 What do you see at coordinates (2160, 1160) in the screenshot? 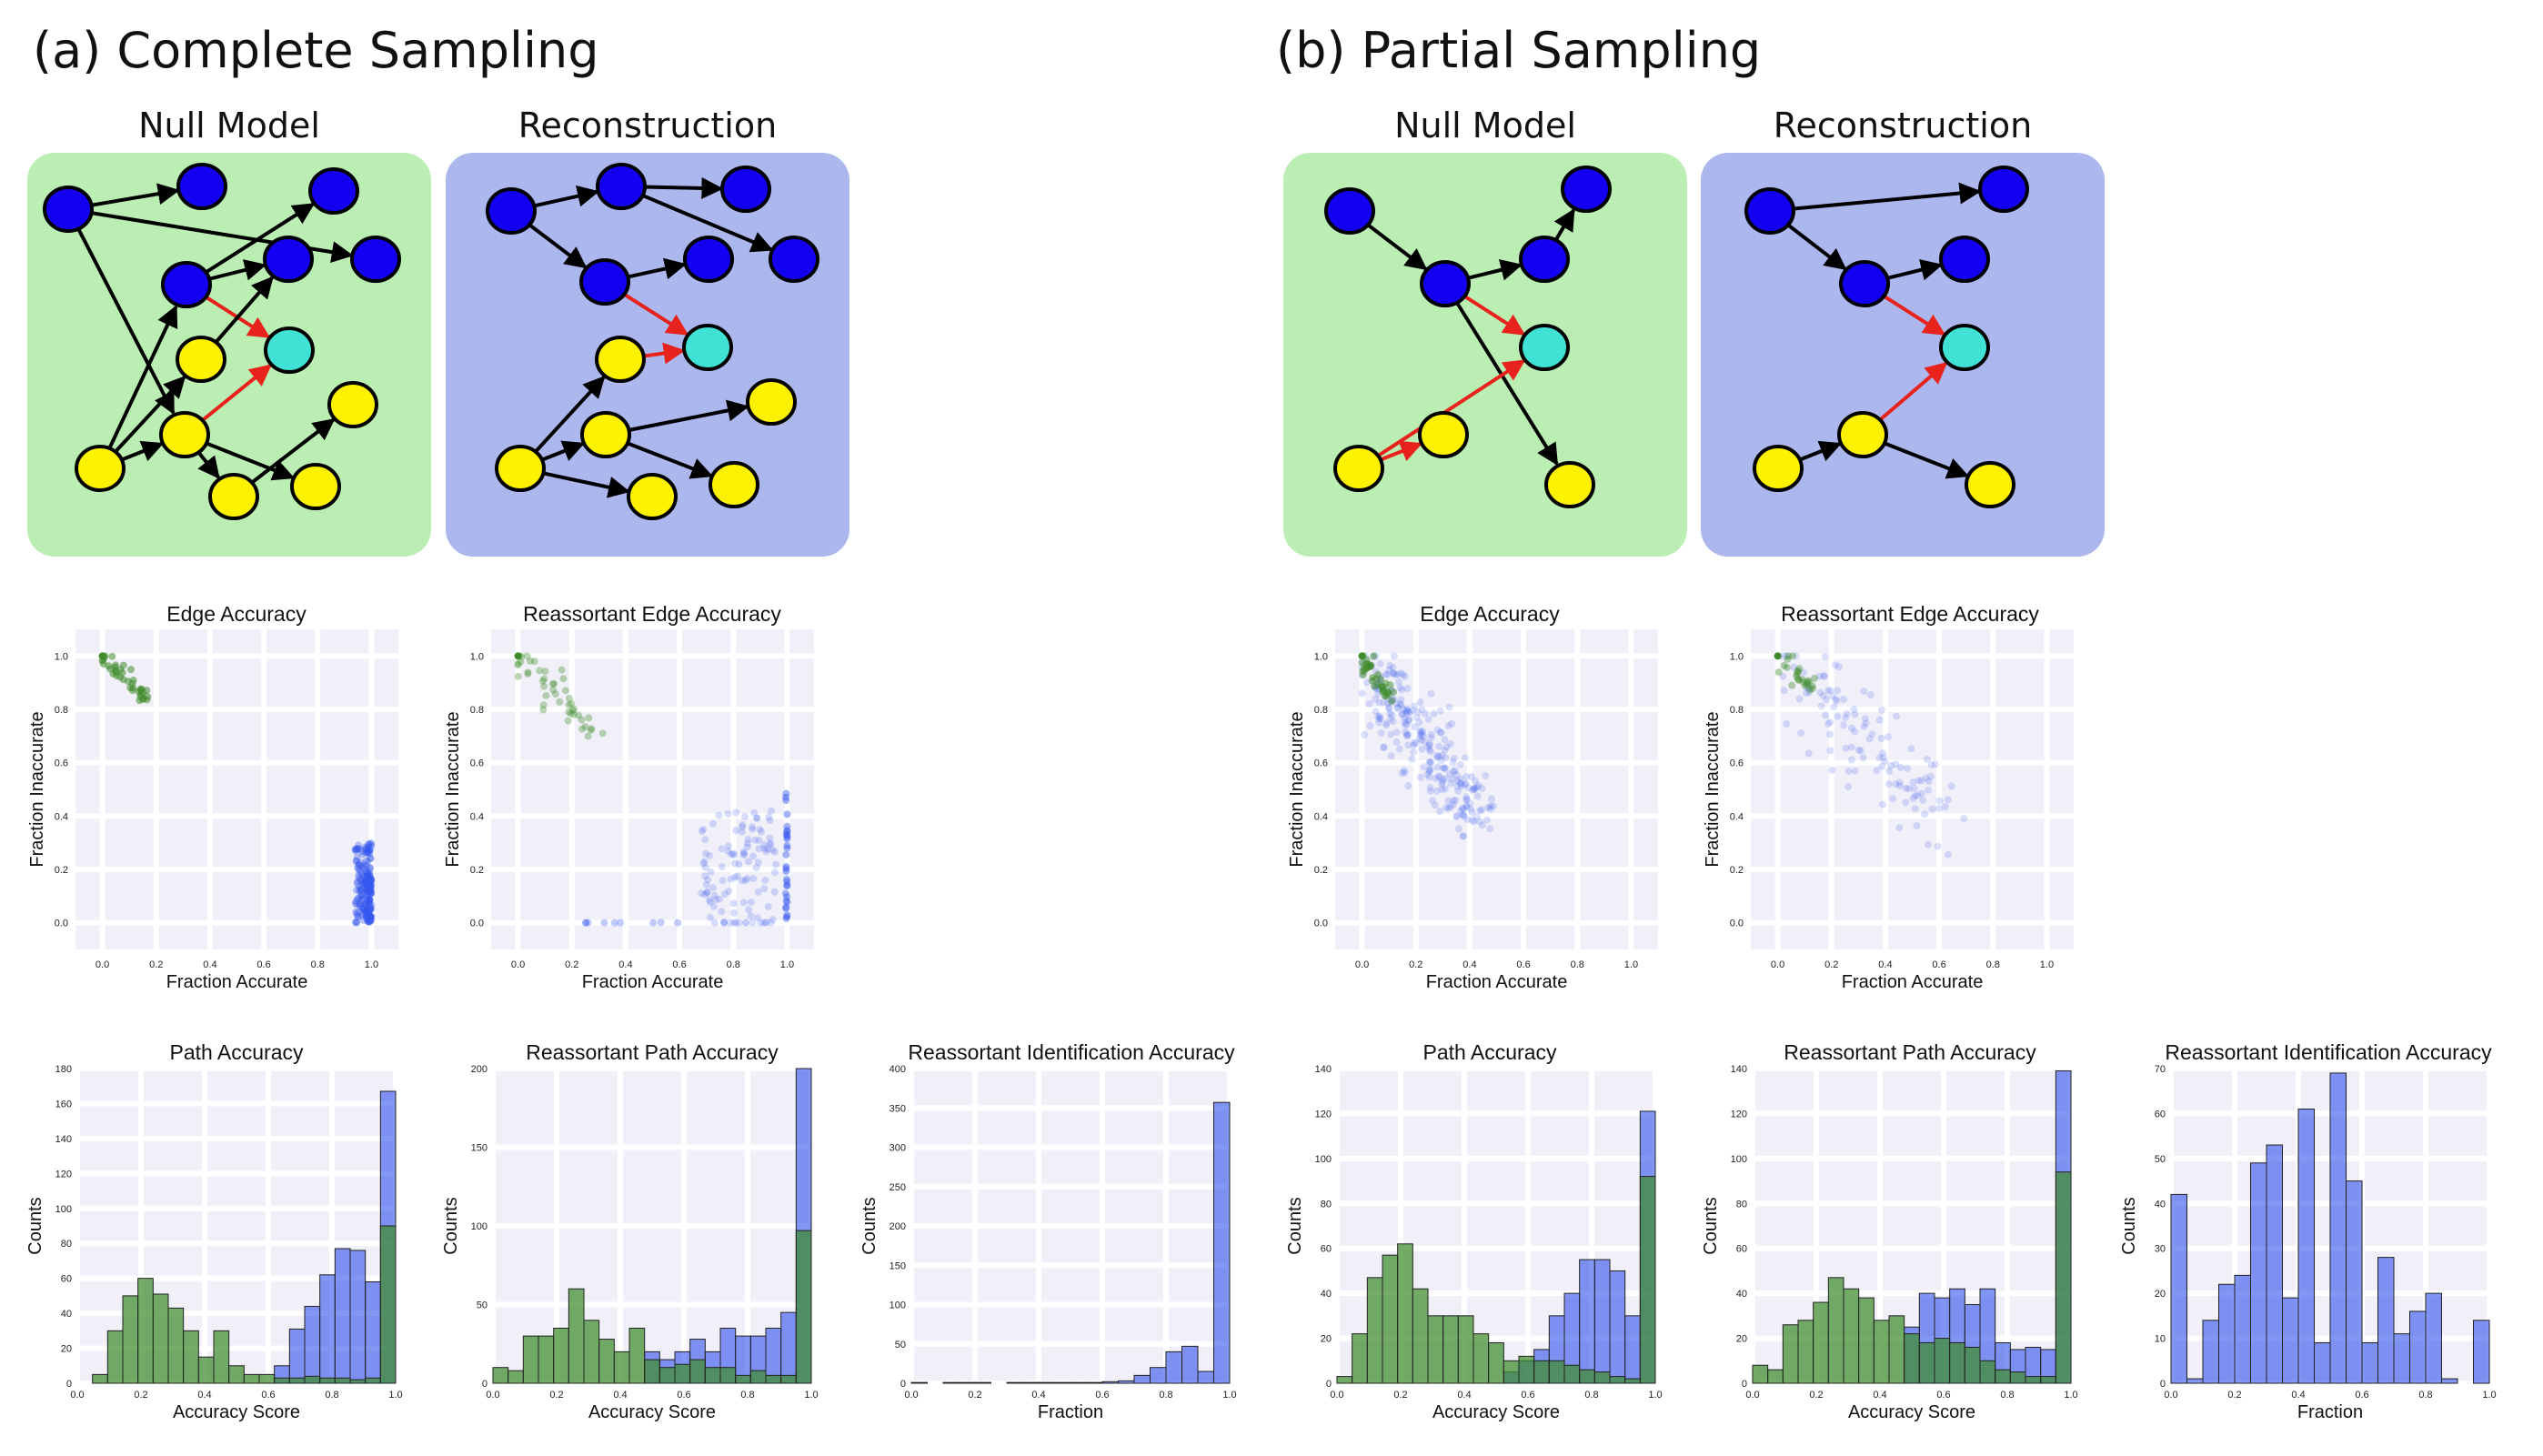
I see `y-tick-label: 50` at bounding box center [2160, 1160].